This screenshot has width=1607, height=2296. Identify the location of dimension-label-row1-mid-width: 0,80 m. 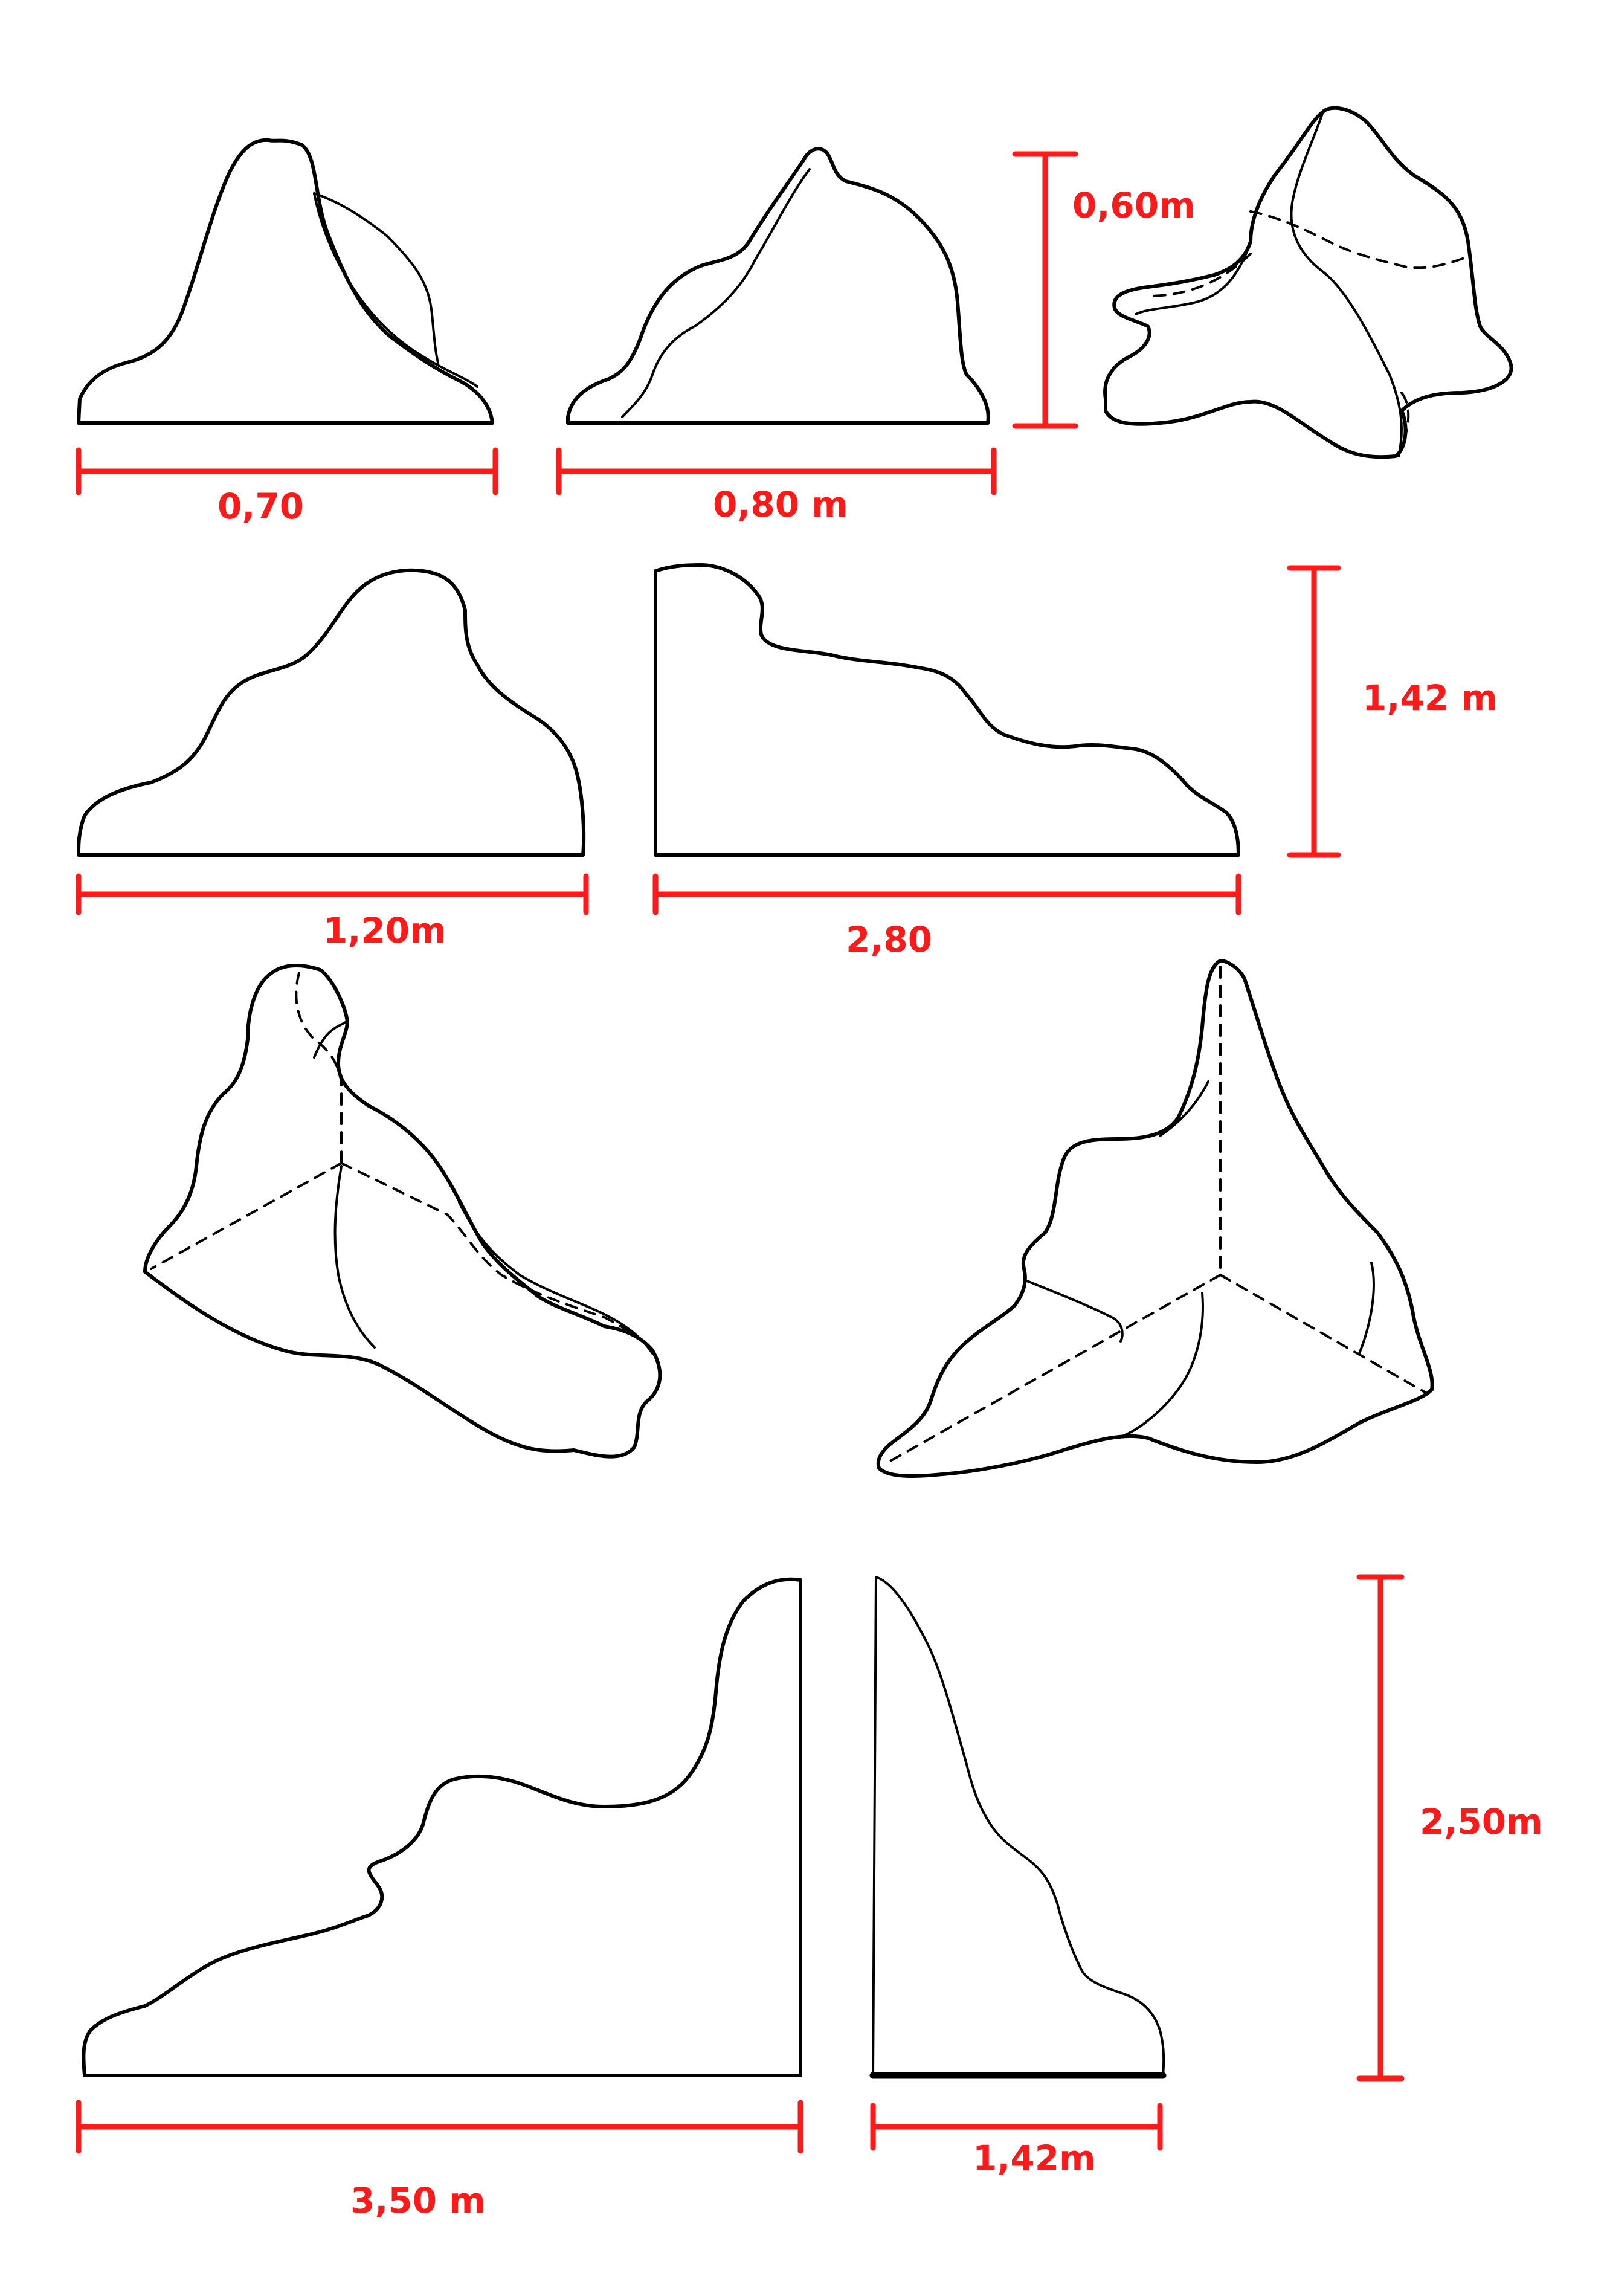
(780, 504).